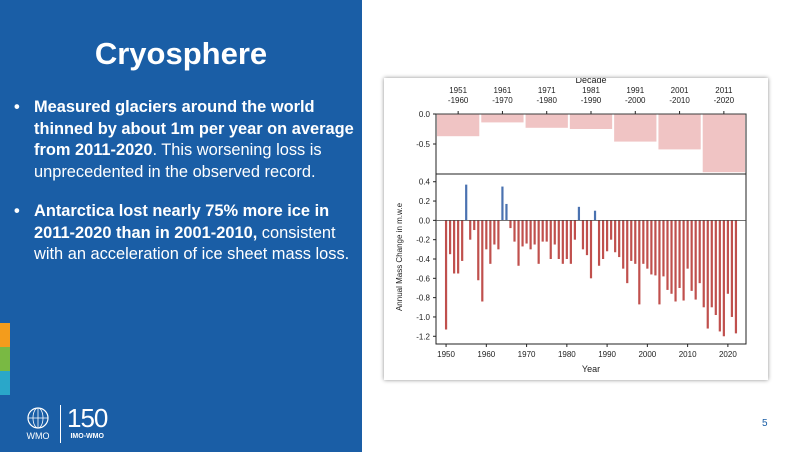  I want to click on decade-tick-label: 1981, so click(591, 90).